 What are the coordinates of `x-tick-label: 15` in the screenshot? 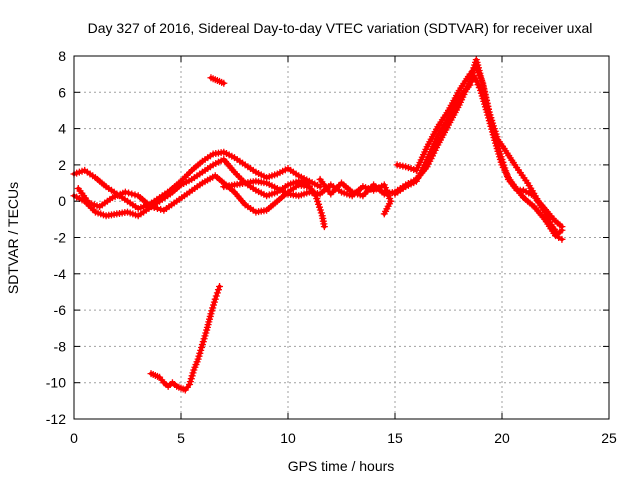 It's located at (395, 438).